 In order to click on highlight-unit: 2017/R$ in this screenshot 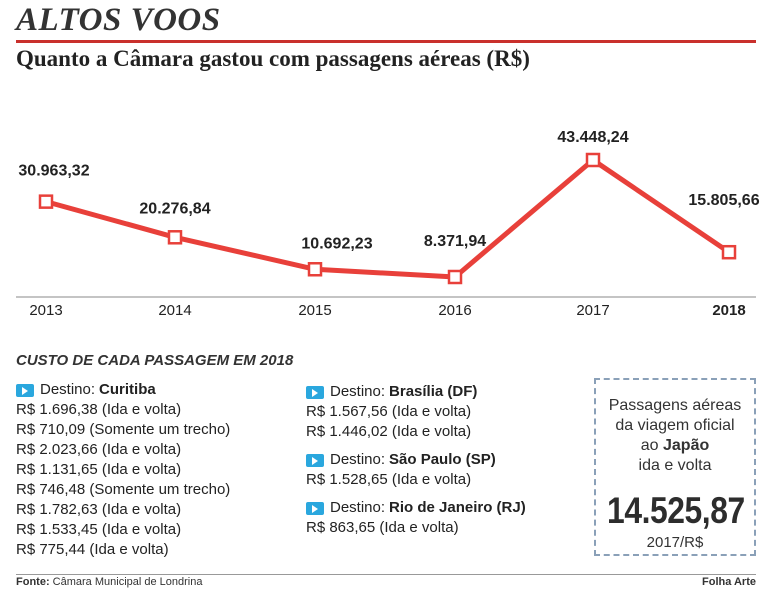, I will do `click(675, 542)`.